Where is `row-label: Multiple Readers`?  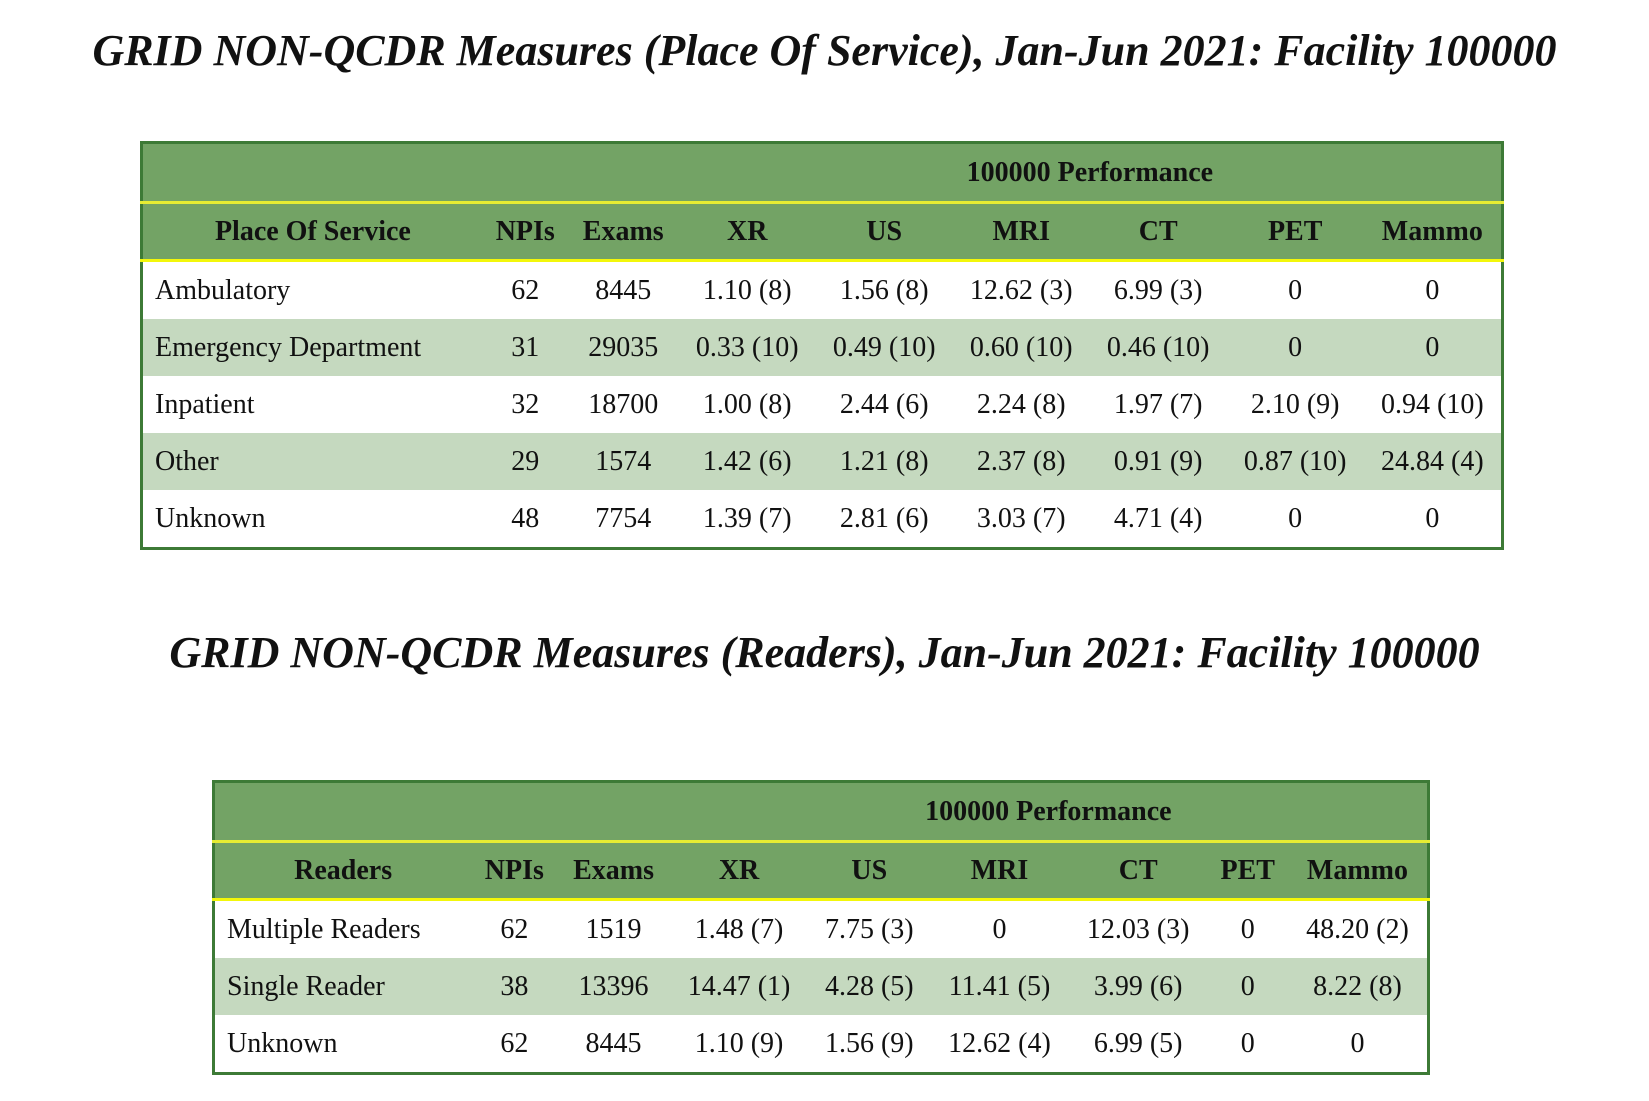
row-label: Multiple Readers is located at coordinates (342, 928).